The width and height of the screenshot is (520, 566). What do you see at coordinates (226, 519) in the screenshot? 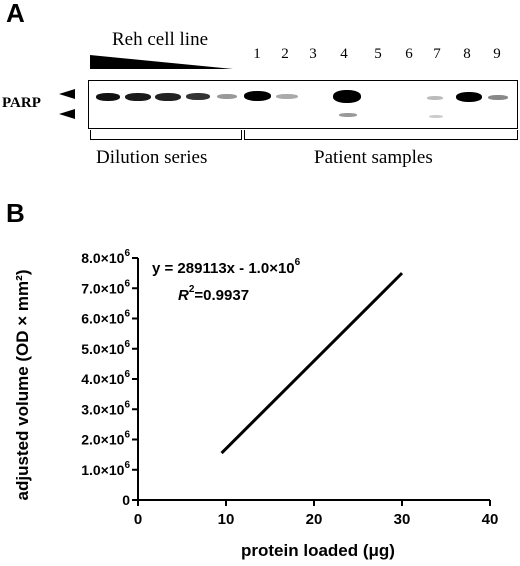
I see `x-tick-label: 10` at bounding box center [226, 519].